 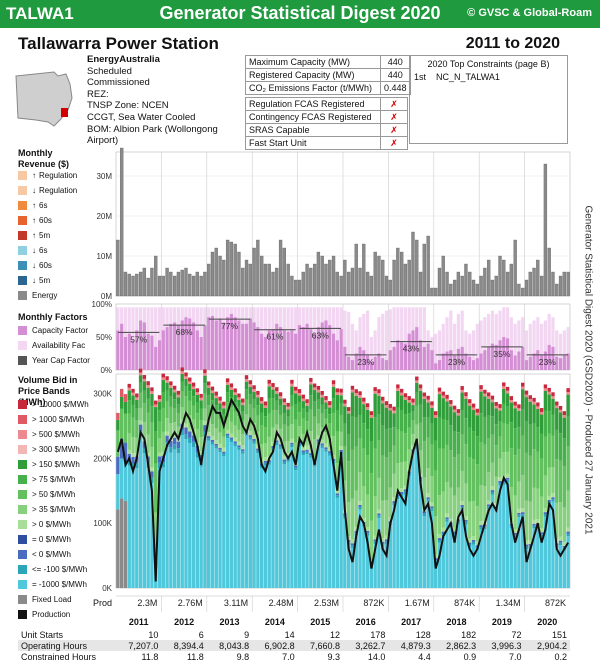 What do you see at coordinates (106, 296) in the screenshot?
I see `y-tick-label: 0M` at bounding box center [106, 296].